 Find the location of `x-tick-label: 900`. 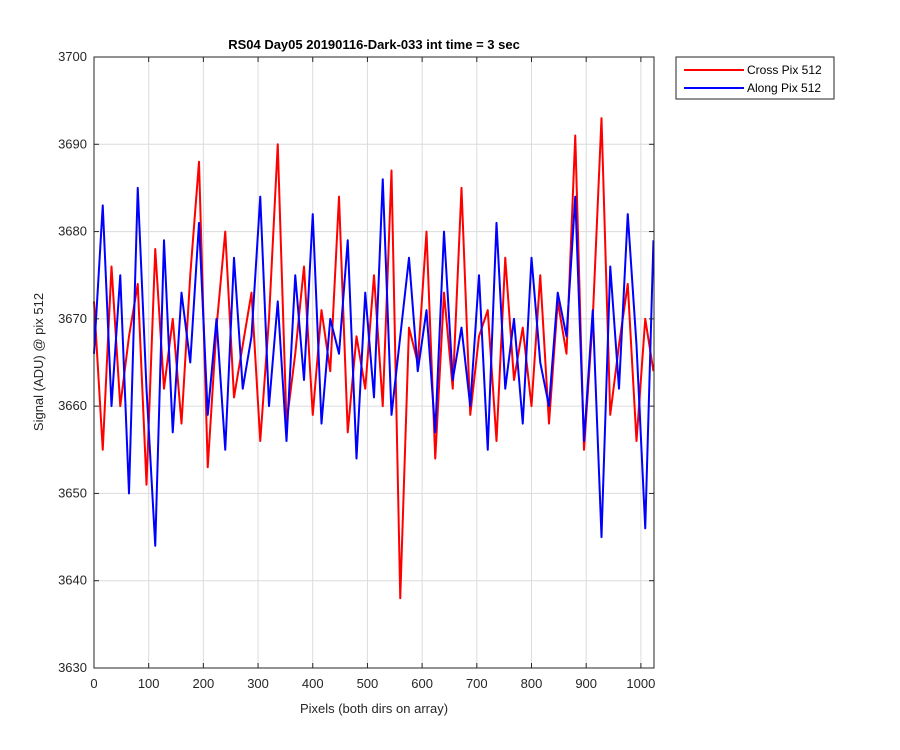

x-tick-label: 900 is located at coordinates (586, 683).